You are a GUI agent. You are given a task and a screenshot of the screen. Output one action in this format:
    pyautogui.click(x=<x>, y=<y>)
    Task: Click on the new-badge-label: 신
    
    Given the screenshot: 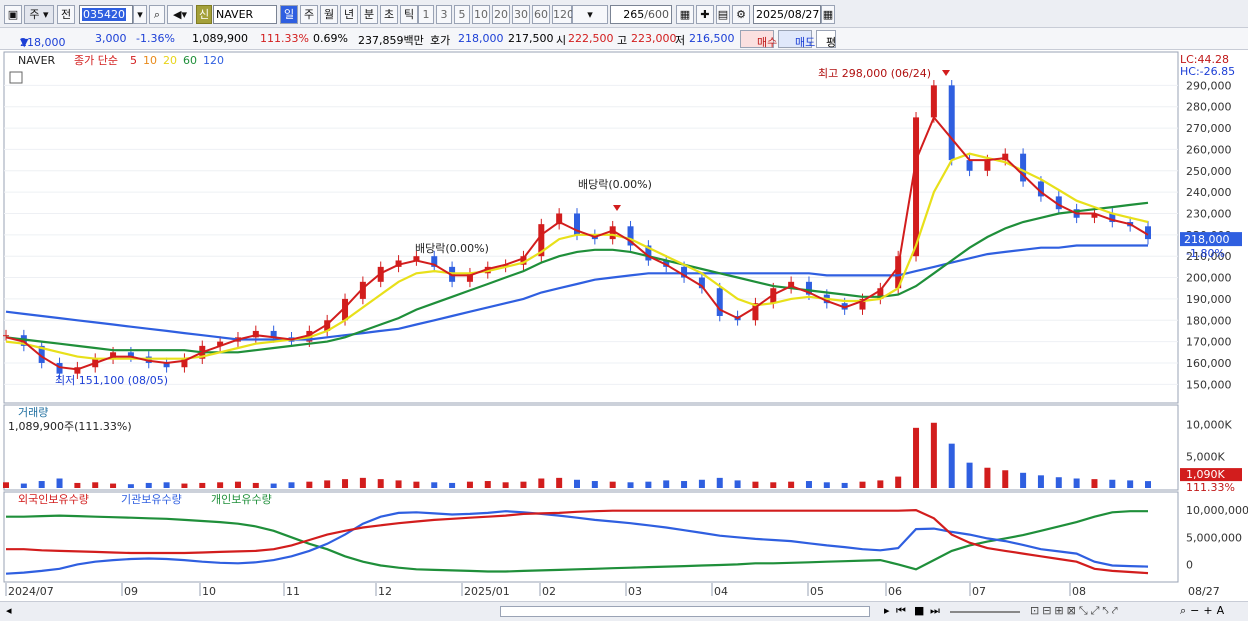 What is the action you would take?
    pyautogui.click(x=204, y=14)
    